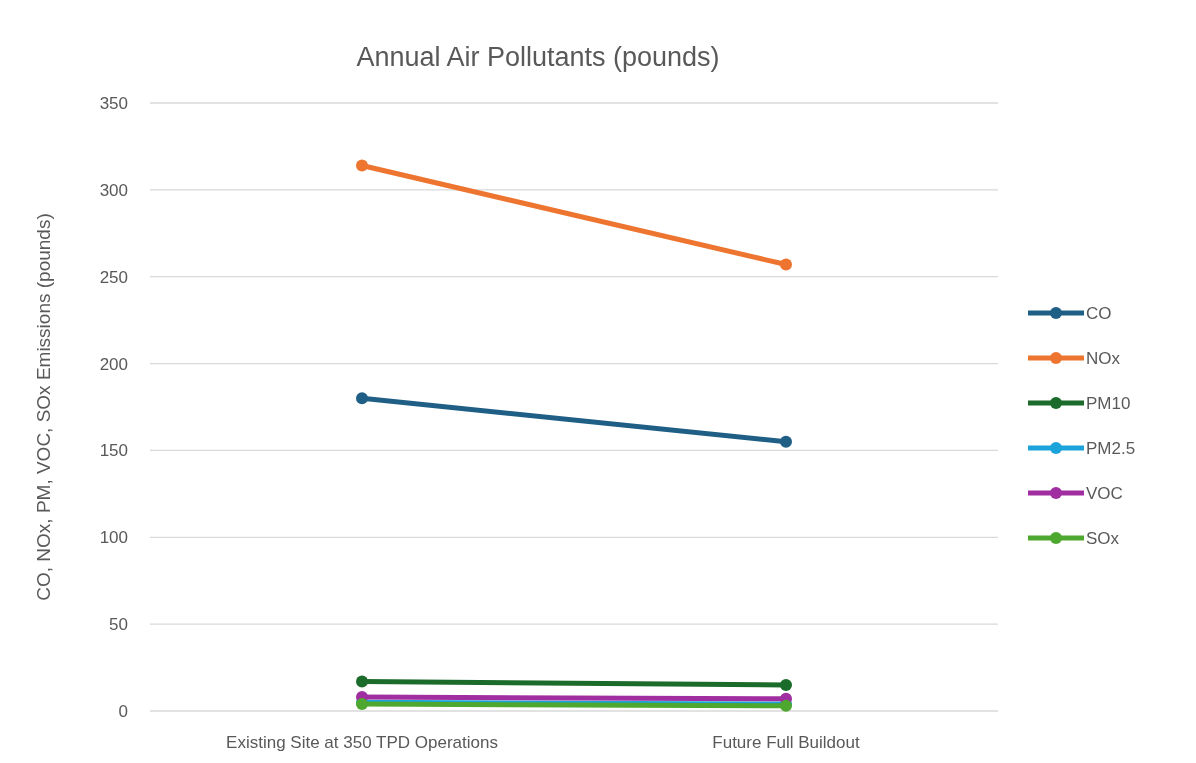  I want to click on y-tick-label: 250, so click(113, 277).